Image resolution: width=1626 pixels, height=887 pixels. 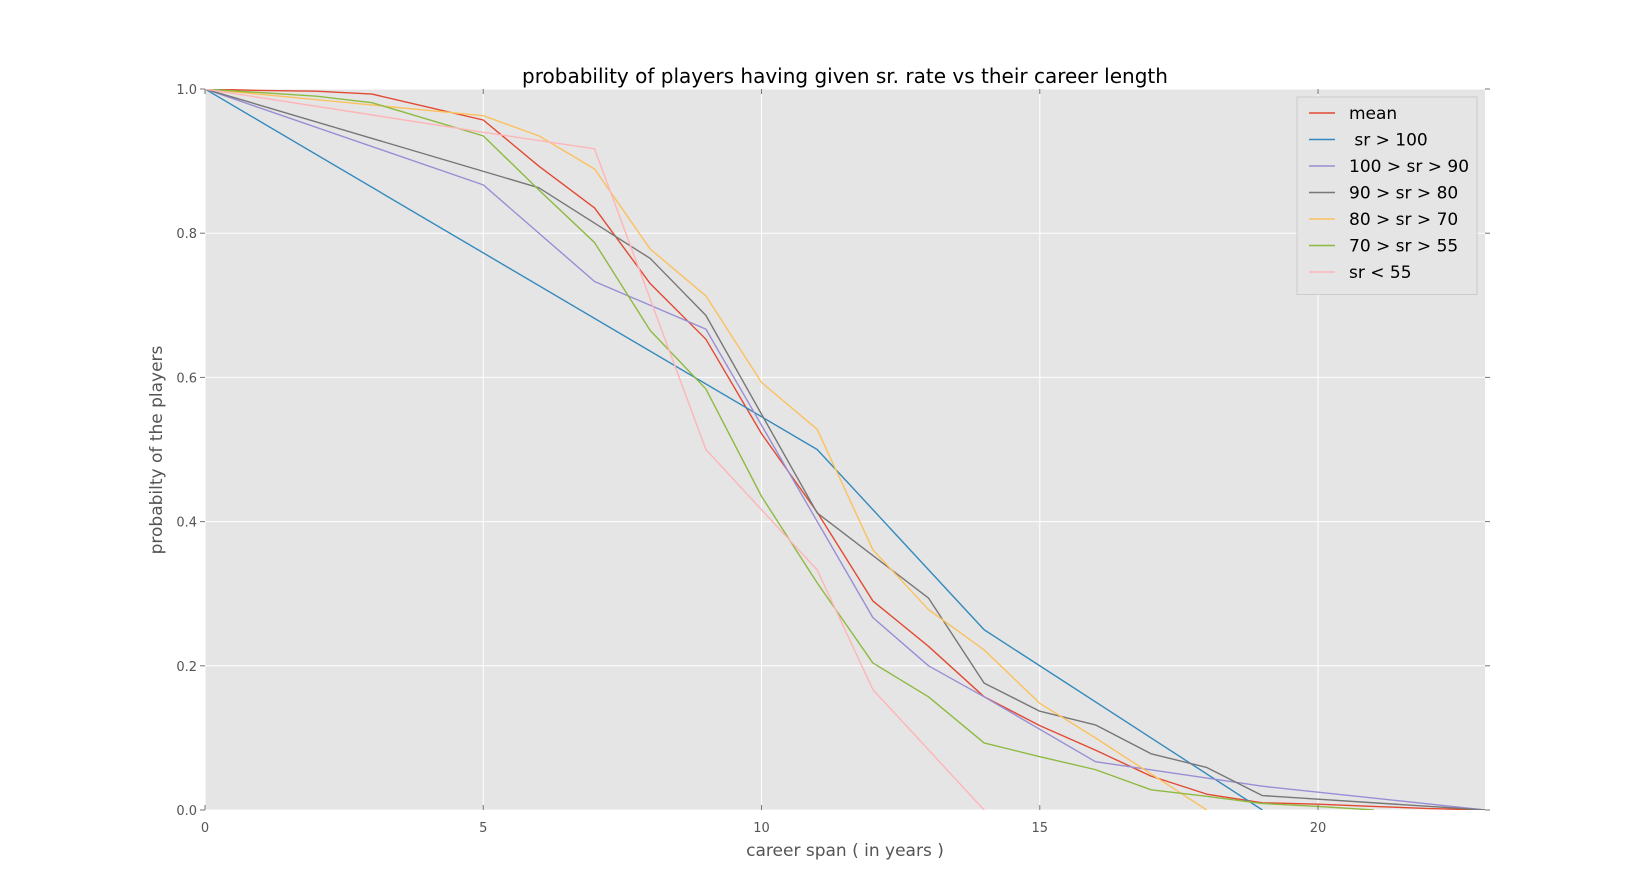 What do you see at coordinates (1388, 141) in the screenshot?
I see `legend-entry-label: sr > 100` at bounding box center [1388, 141].